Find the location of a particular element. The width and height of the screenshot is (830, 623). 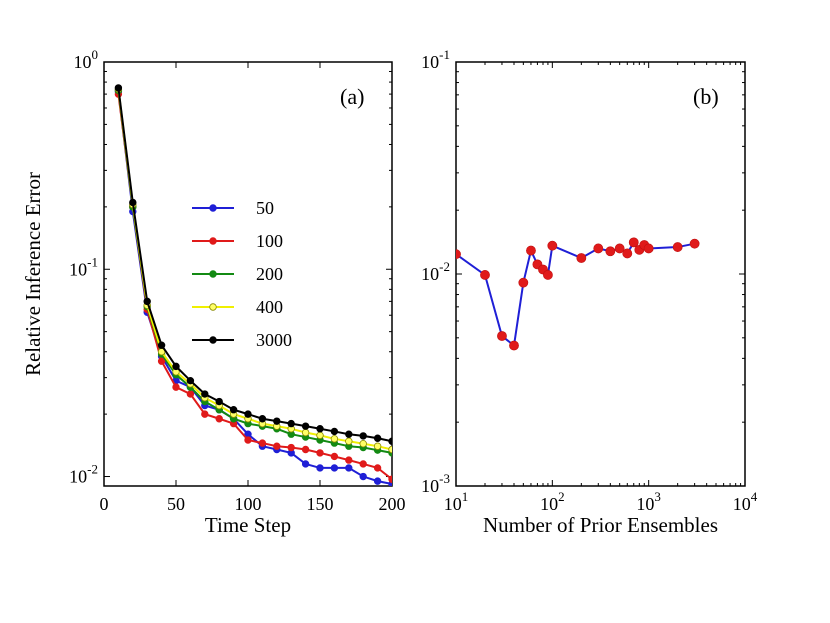

panel-label: (b) is located at coordinates (706, 96).